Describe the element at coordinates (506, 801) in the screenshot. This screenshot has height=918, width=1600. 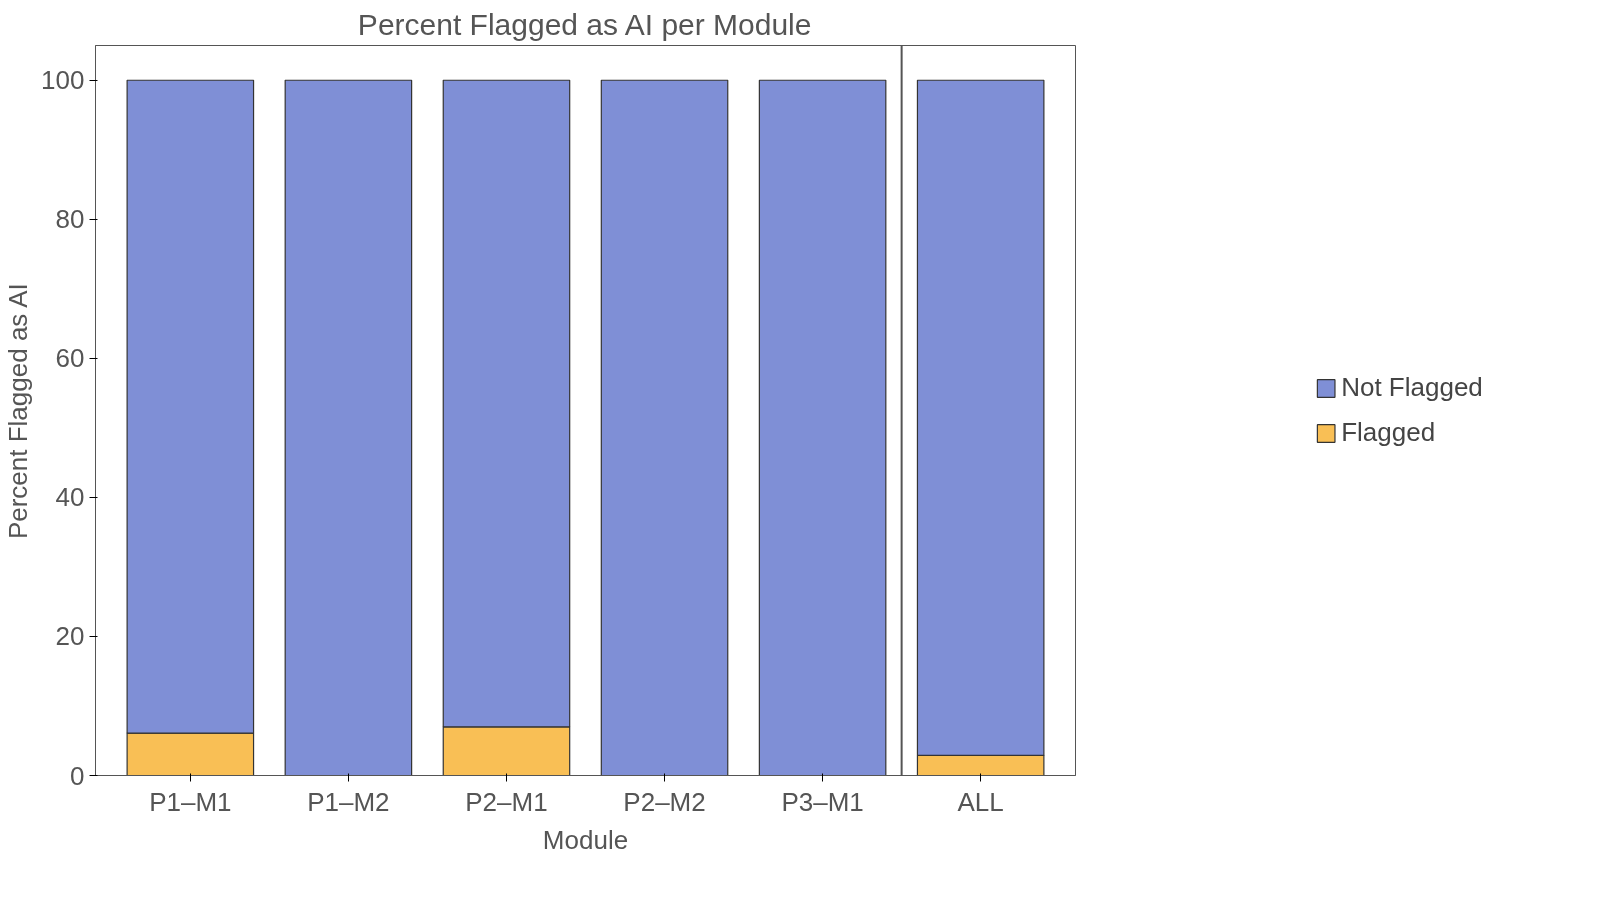
I see `x-tick-label: P2–M1` at that location.